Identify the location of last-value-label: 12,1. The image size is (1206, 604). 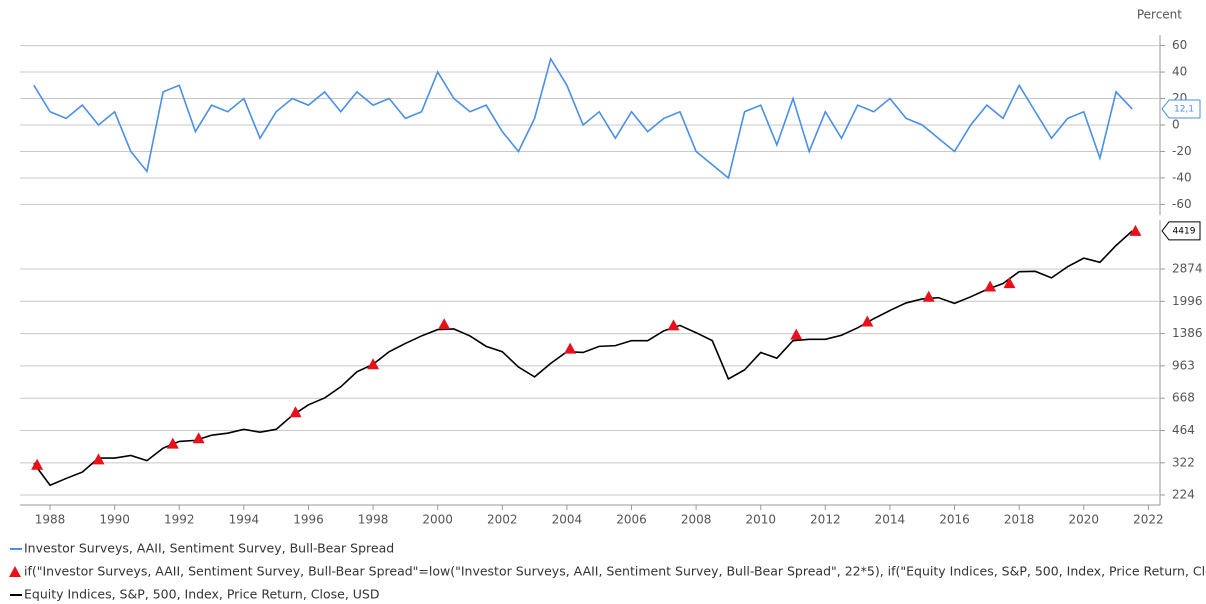
(1184, 109).